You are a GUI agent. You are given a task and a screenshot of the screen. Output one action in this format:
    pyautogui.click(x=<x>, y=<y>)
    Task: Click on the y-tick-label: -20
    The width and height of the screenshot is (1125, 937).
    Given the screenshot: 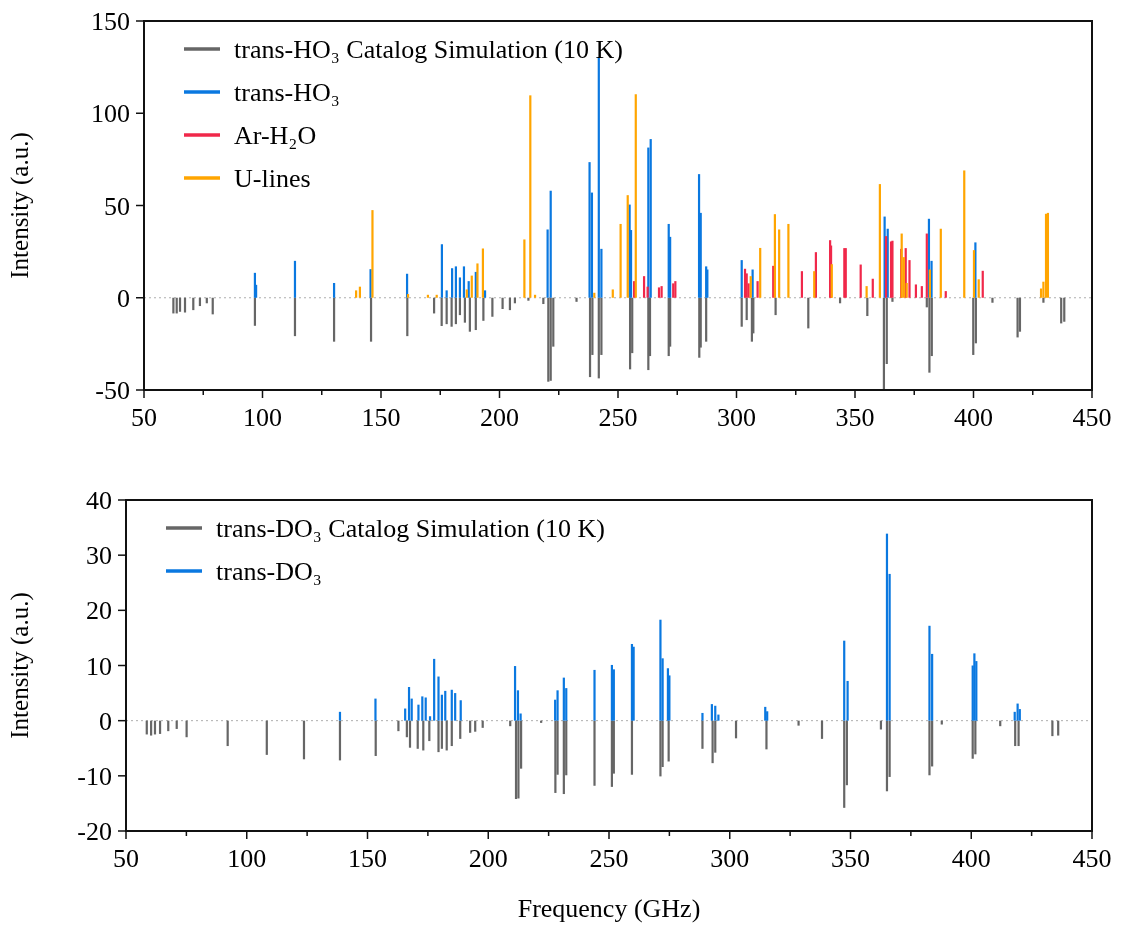 What is the action you would take?
    pyautogui.click(x=94, y=831)
    